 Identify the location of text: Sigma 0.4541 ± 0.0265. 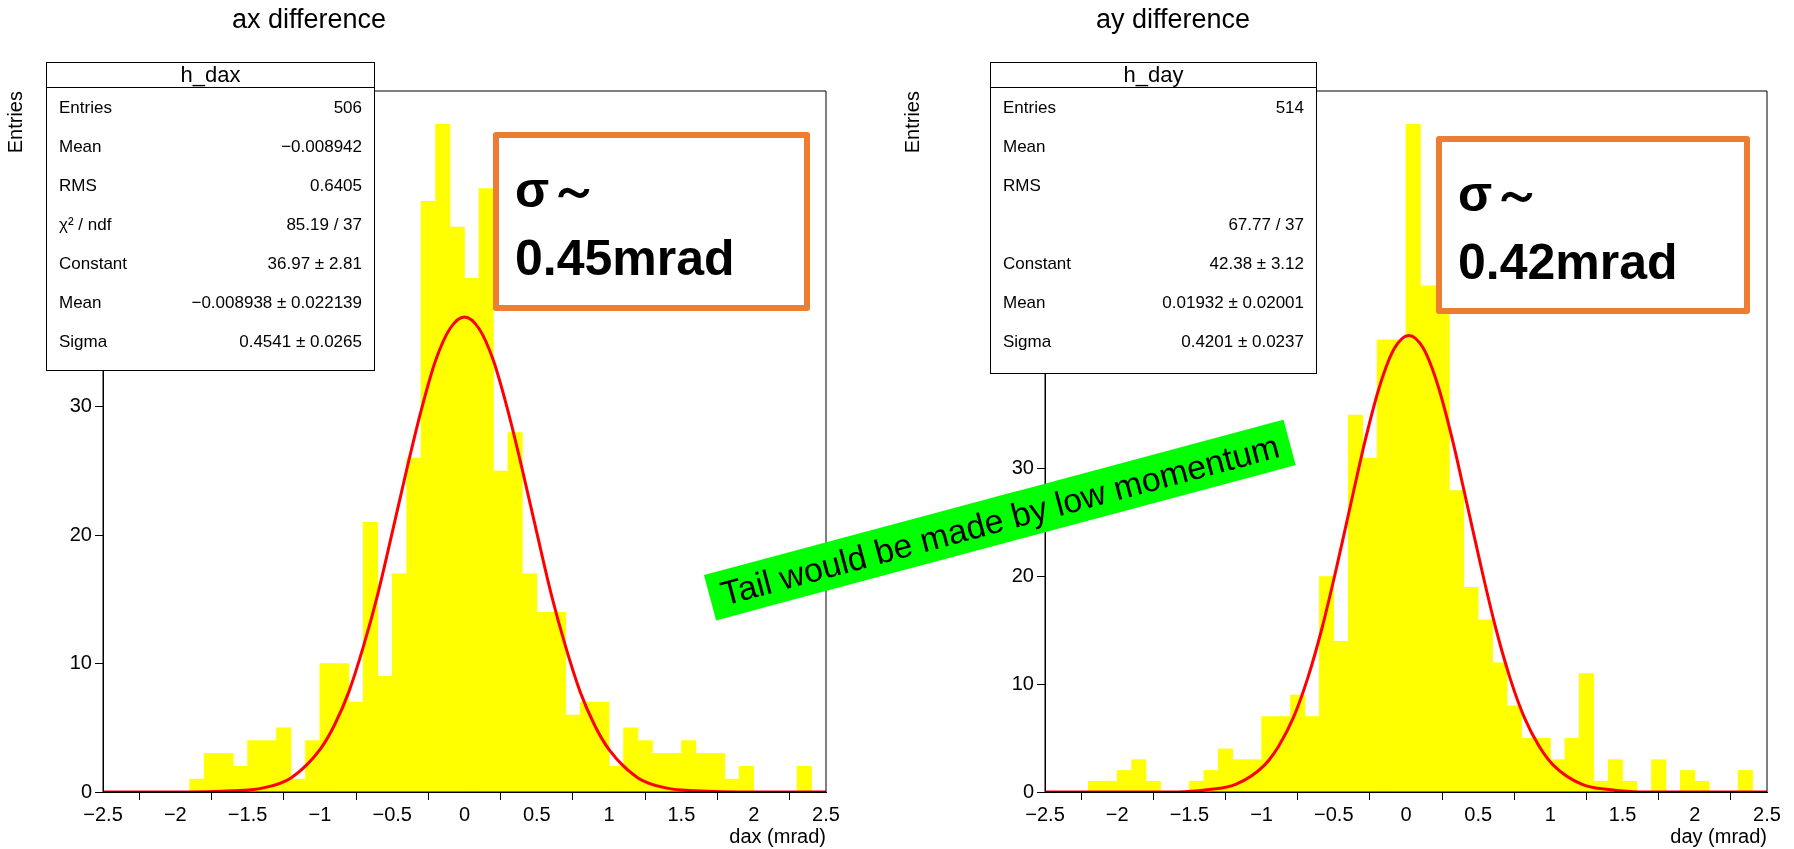
(210, 341).